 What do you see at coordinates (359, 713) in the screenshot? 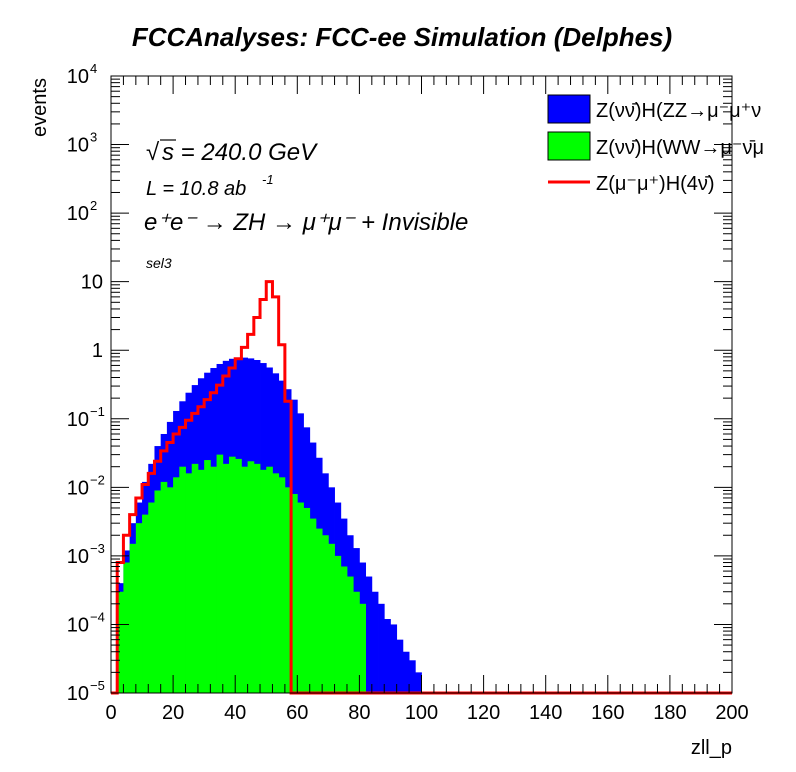
I see `x-tick-label: 80` at bounding box center [359, 713].